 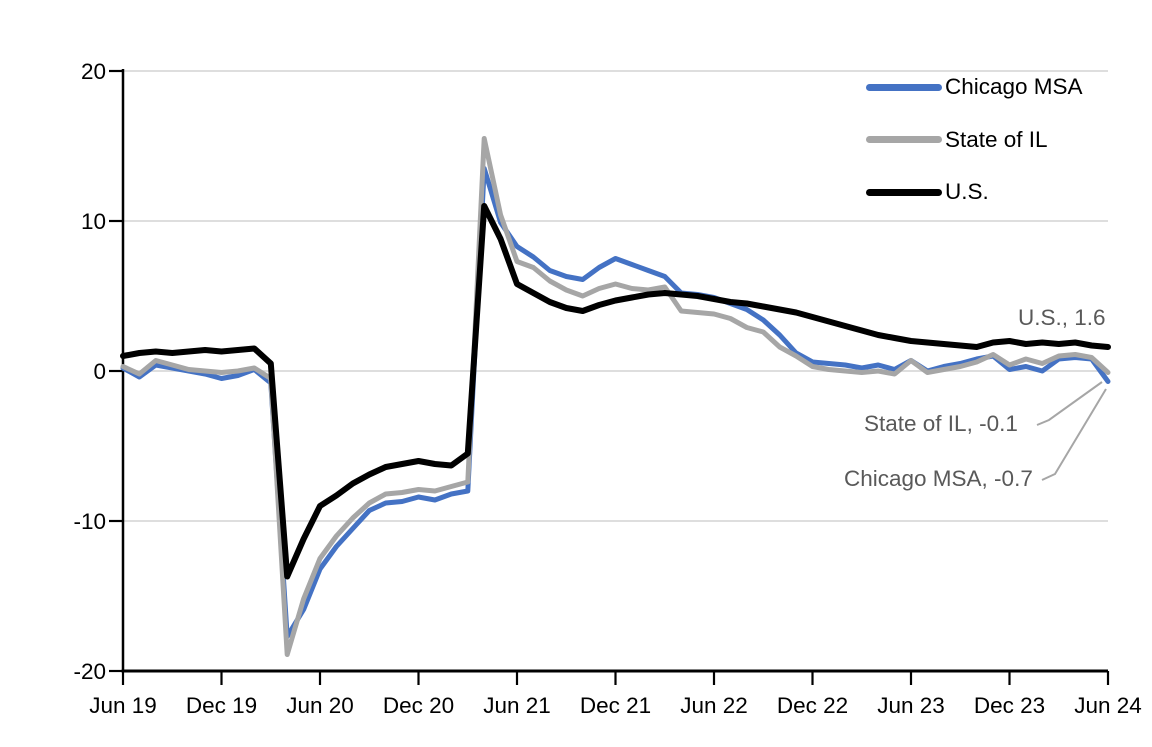 I want to click on x-axis-tick-label: Jun 23, so click(x=911, y=705).